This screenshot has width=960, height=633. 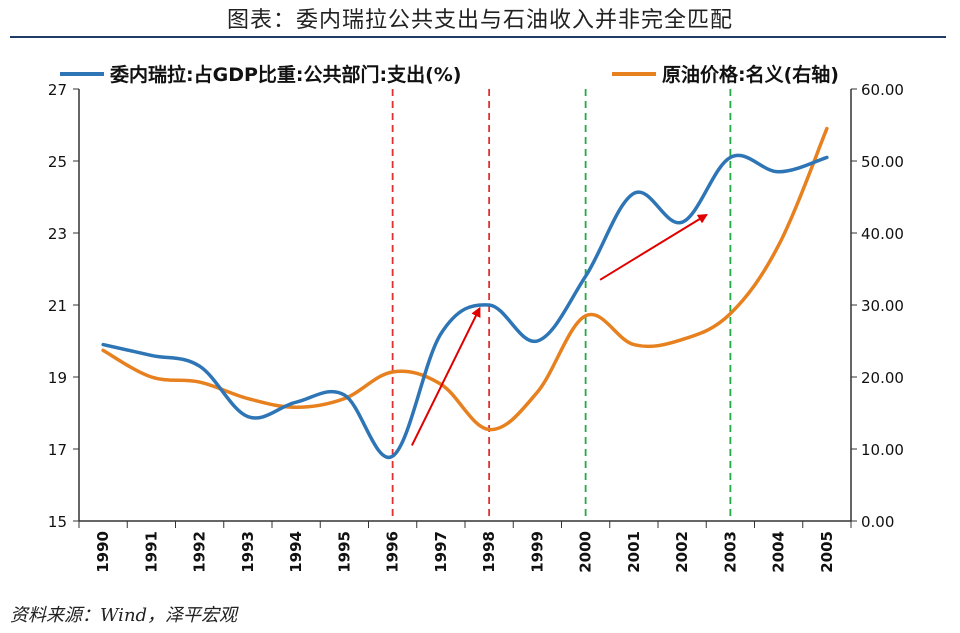 I want to click on left-tick-label: 27, so click(x=57, y=90).